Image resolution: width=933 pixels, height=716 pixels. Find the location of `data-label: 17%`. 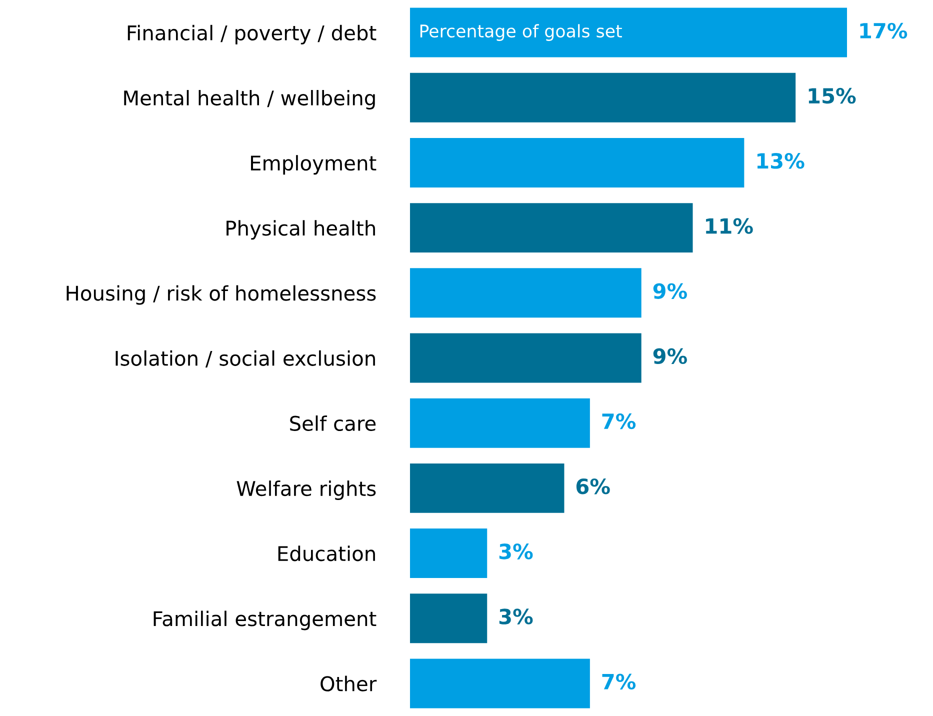

data-label: 17% is located at coordinates (884, 30).